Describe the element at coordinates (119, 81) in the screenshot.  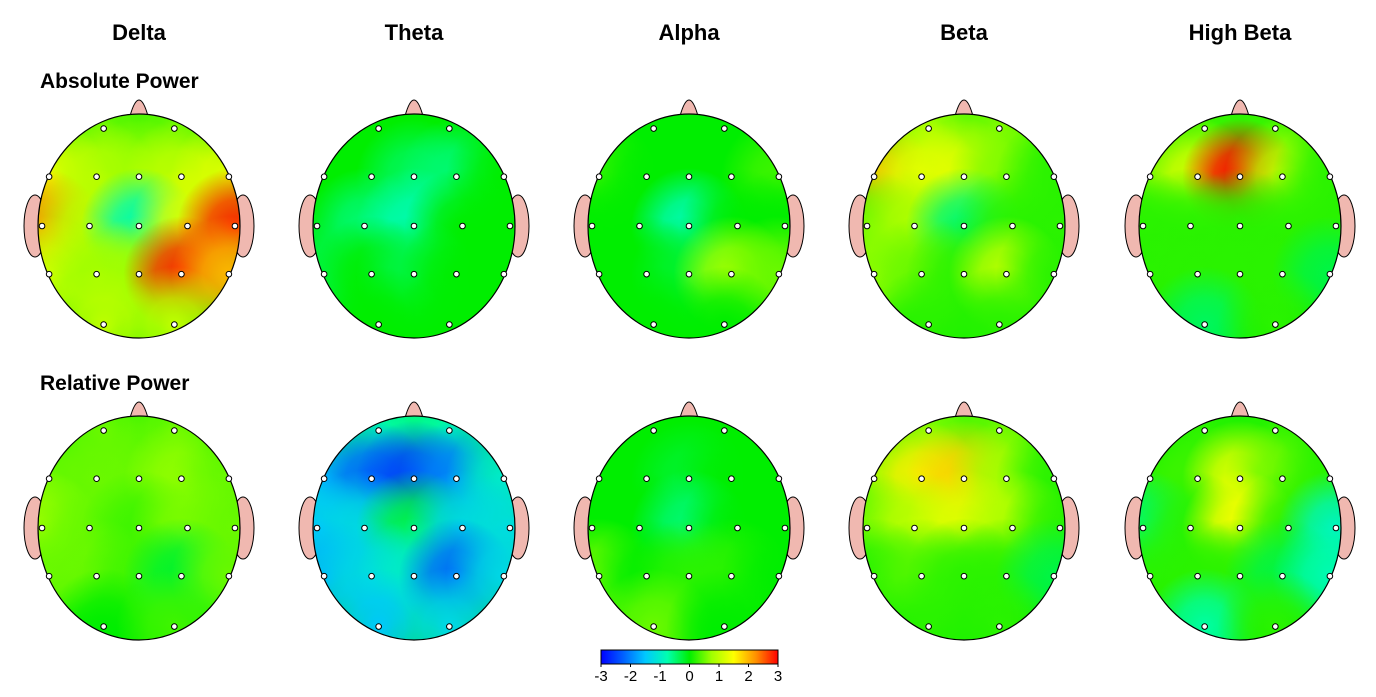
I see `row-label: Absolute Power` at that location.